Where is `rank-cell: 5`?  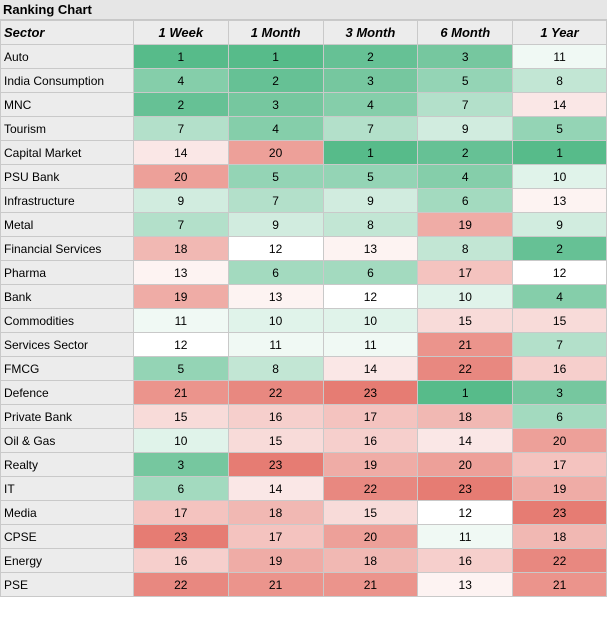 rank-cell: 5 is located at coordinates (559, 128).